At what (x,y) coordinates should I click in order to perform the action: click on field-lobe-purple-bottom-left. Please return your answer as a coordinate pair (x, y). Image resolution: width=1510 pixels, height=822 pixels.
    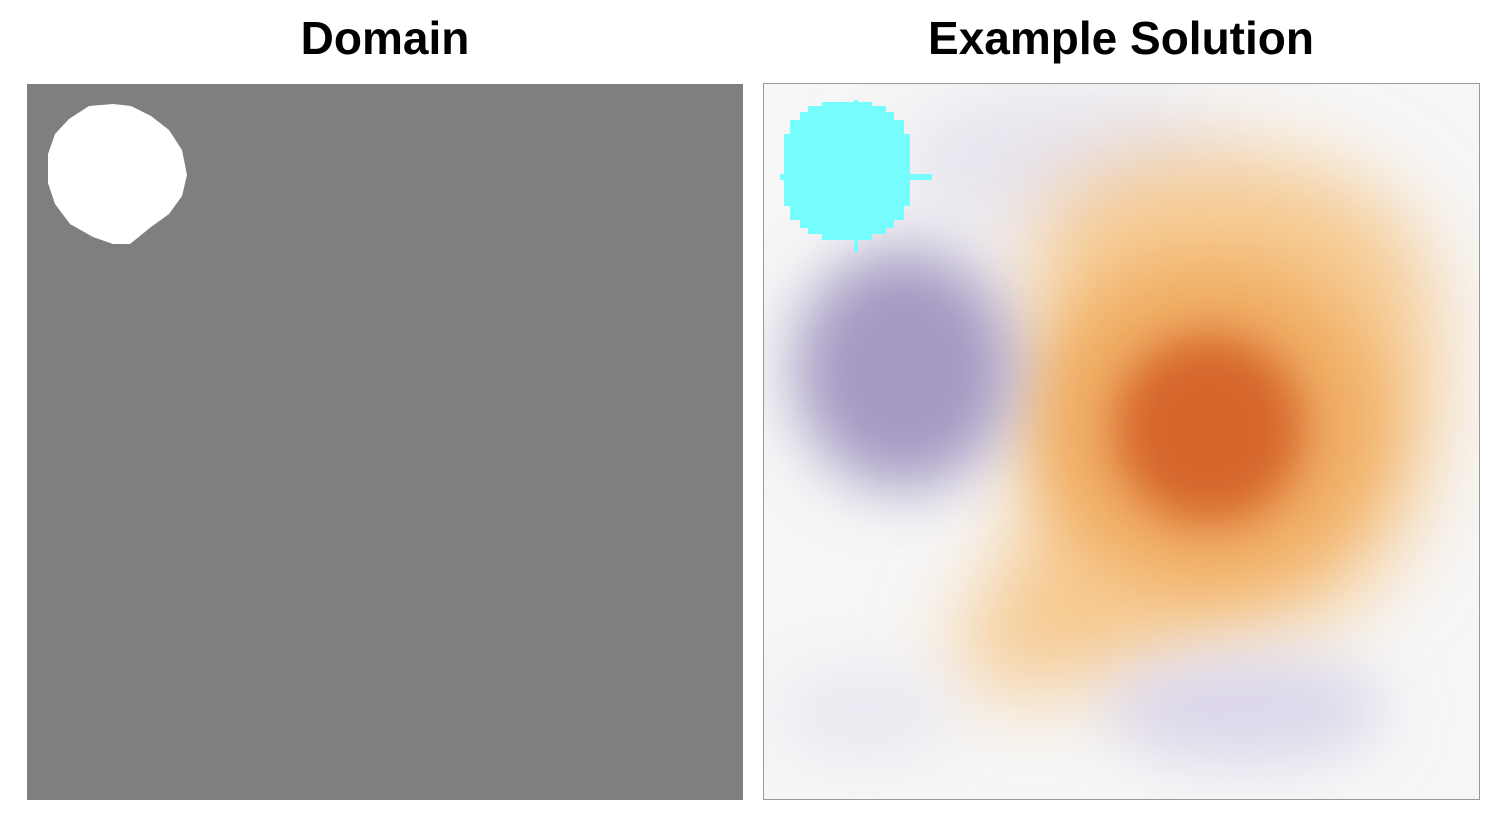
    Looking at the image, I should click on (864, 714).